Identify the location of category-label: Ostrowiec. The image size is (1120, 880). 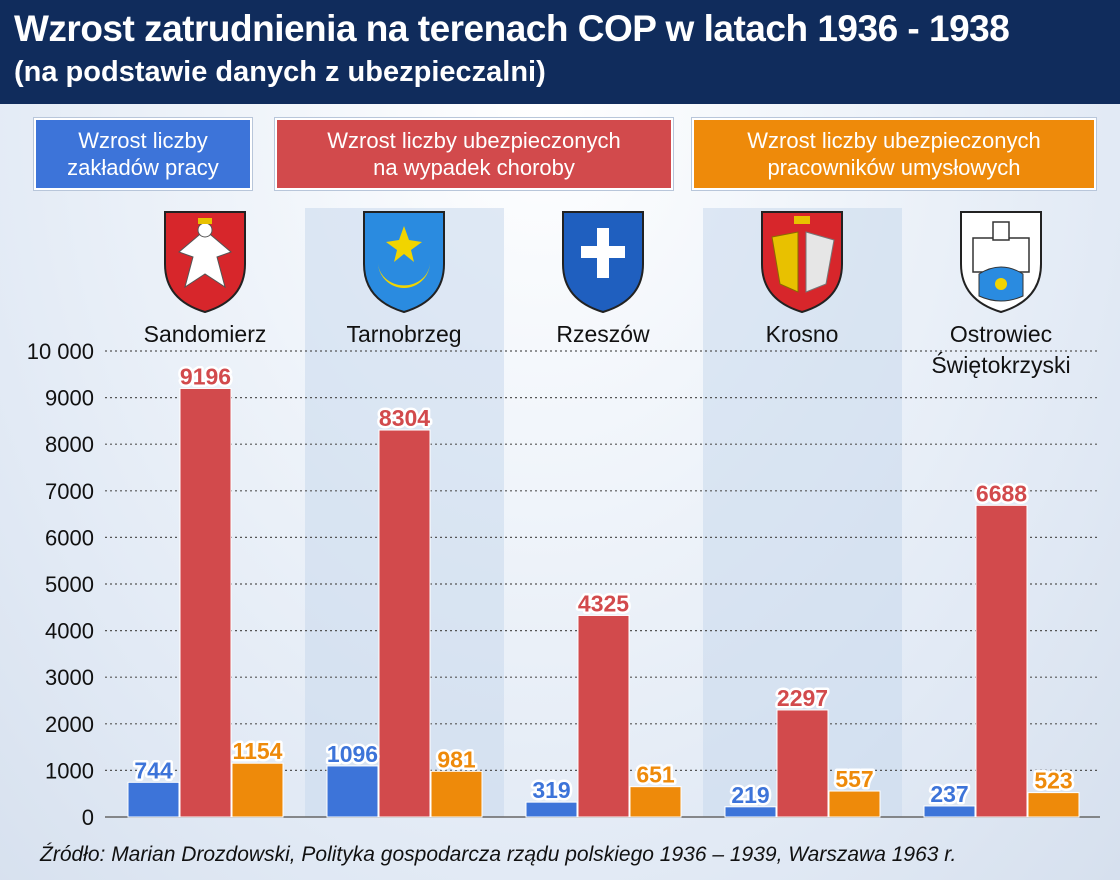
(1001, 334).